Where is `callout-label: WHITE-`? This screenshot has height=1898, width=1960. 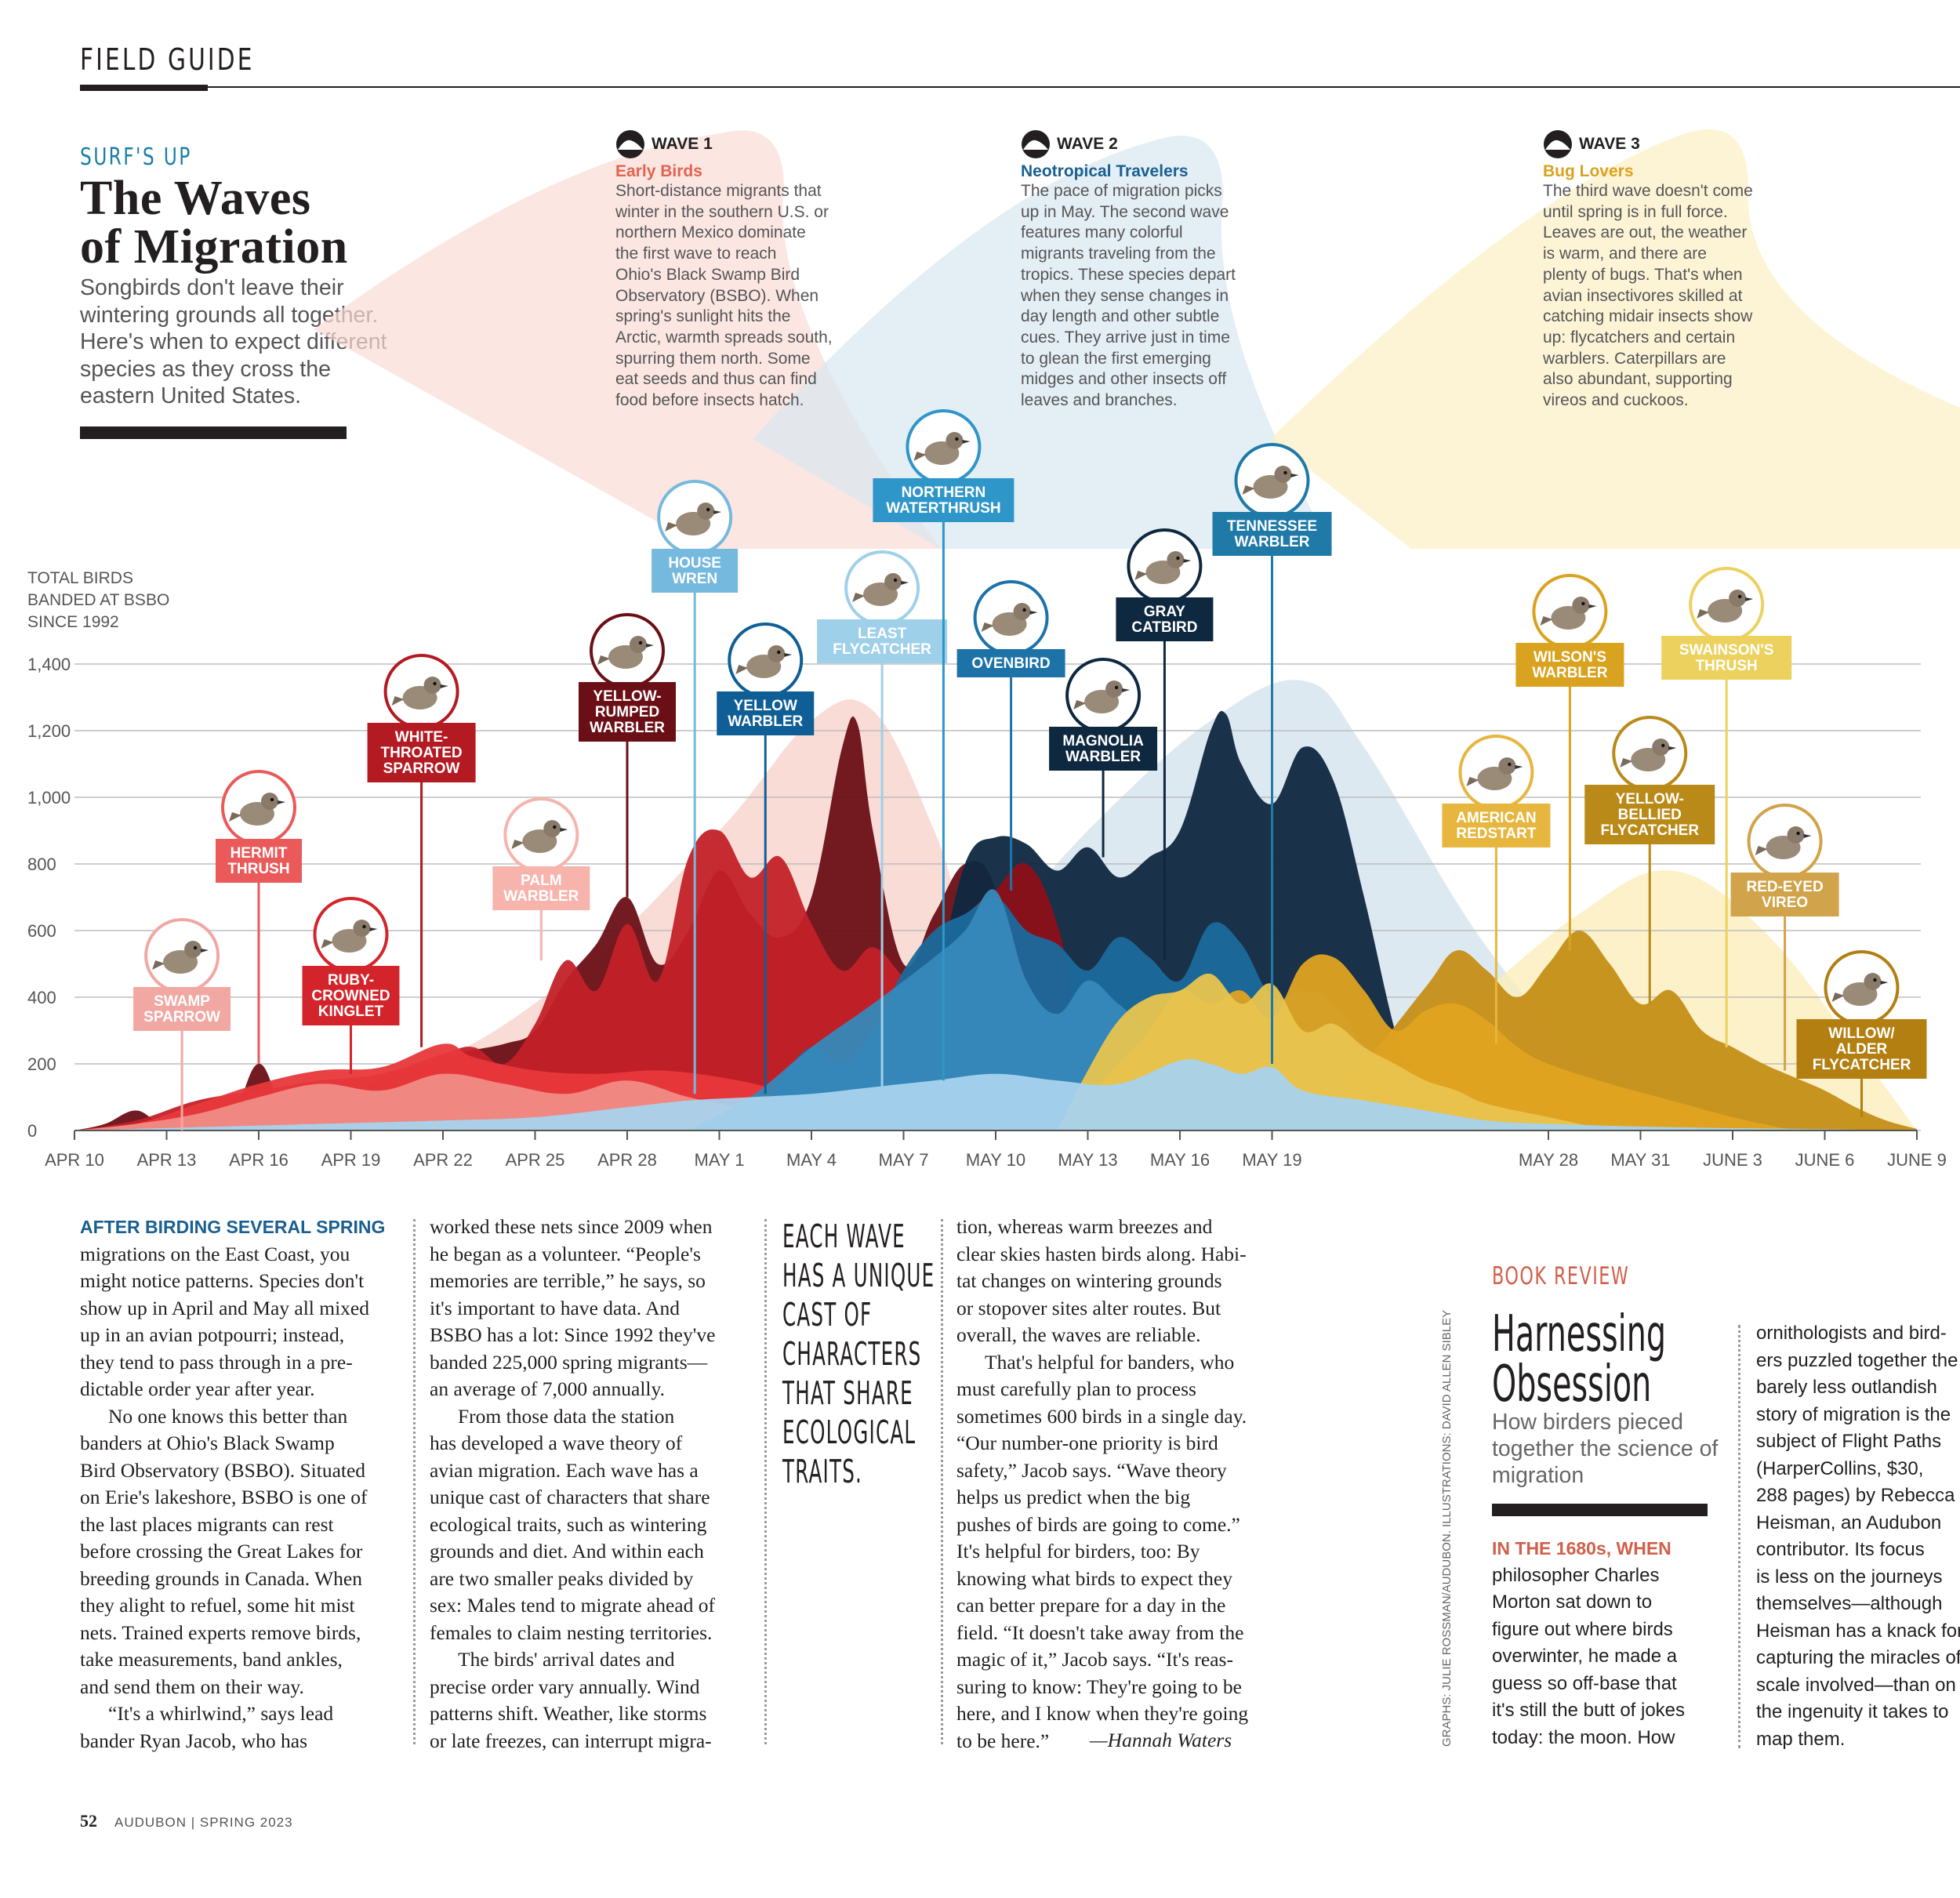
callout-label: WHITE- is located at coordinates (422, 738).